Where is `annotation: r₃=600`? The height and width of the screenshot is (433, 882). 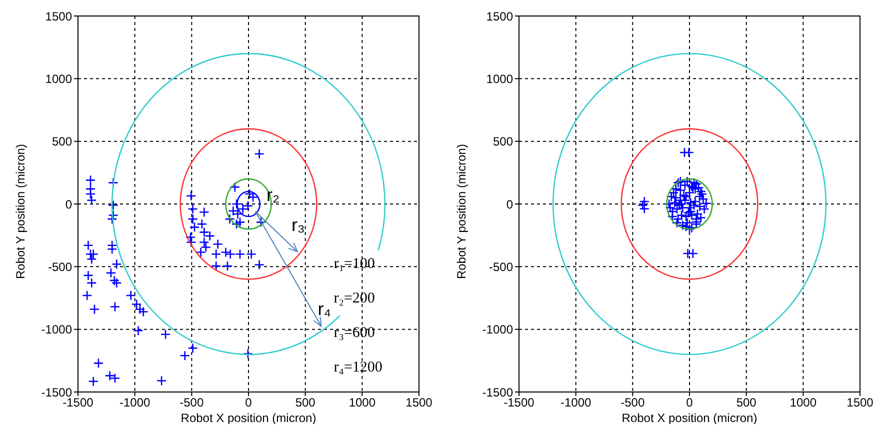
annotation: r₃=600 is located at coordinates (354, 333).